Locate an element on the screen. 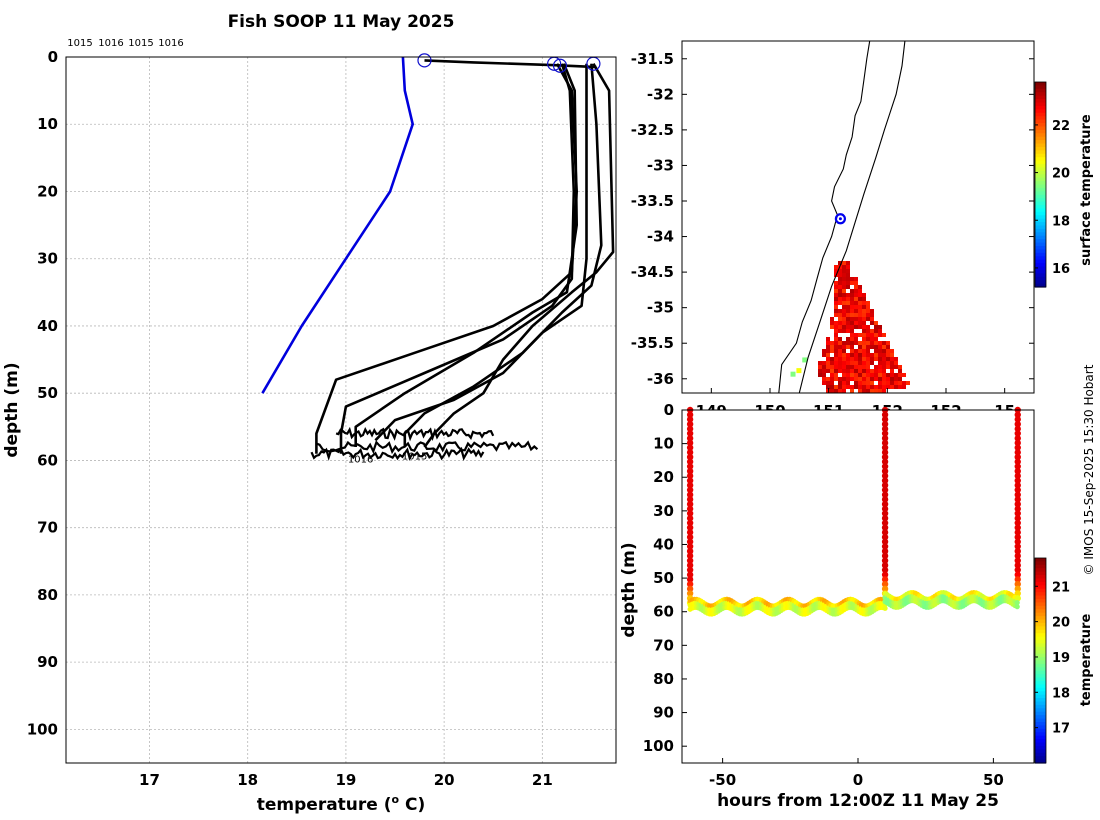  map-axes-box is located at coordinates (858, 217).